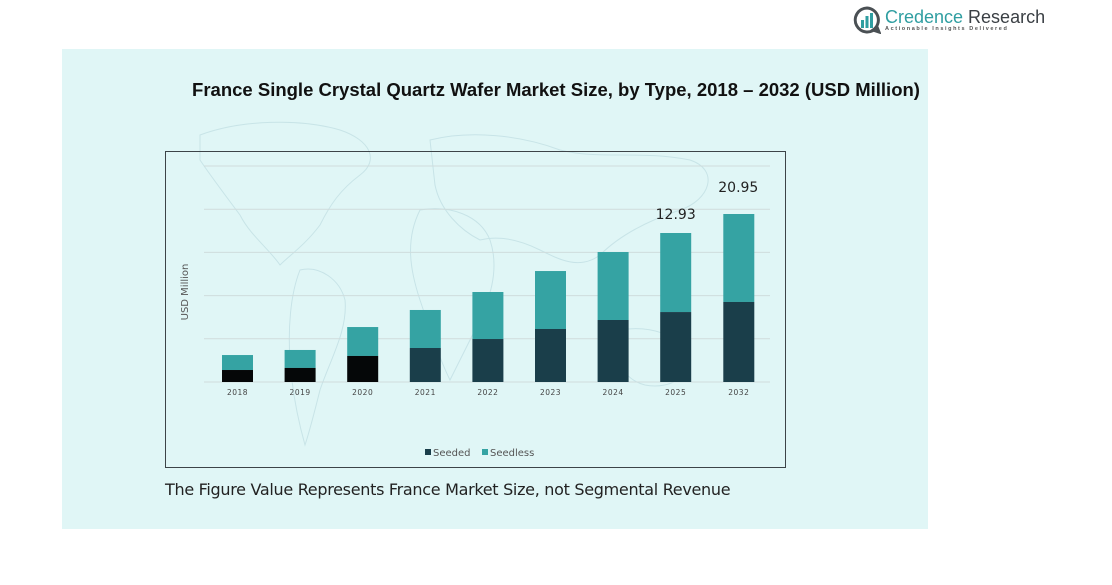 The width and height of the screenshot is (1112, 585). What do you see at coordinates (707, 201) in the screenshot?
I see `data-labels: 12.93 20.95` at bounding box center [707, 201].